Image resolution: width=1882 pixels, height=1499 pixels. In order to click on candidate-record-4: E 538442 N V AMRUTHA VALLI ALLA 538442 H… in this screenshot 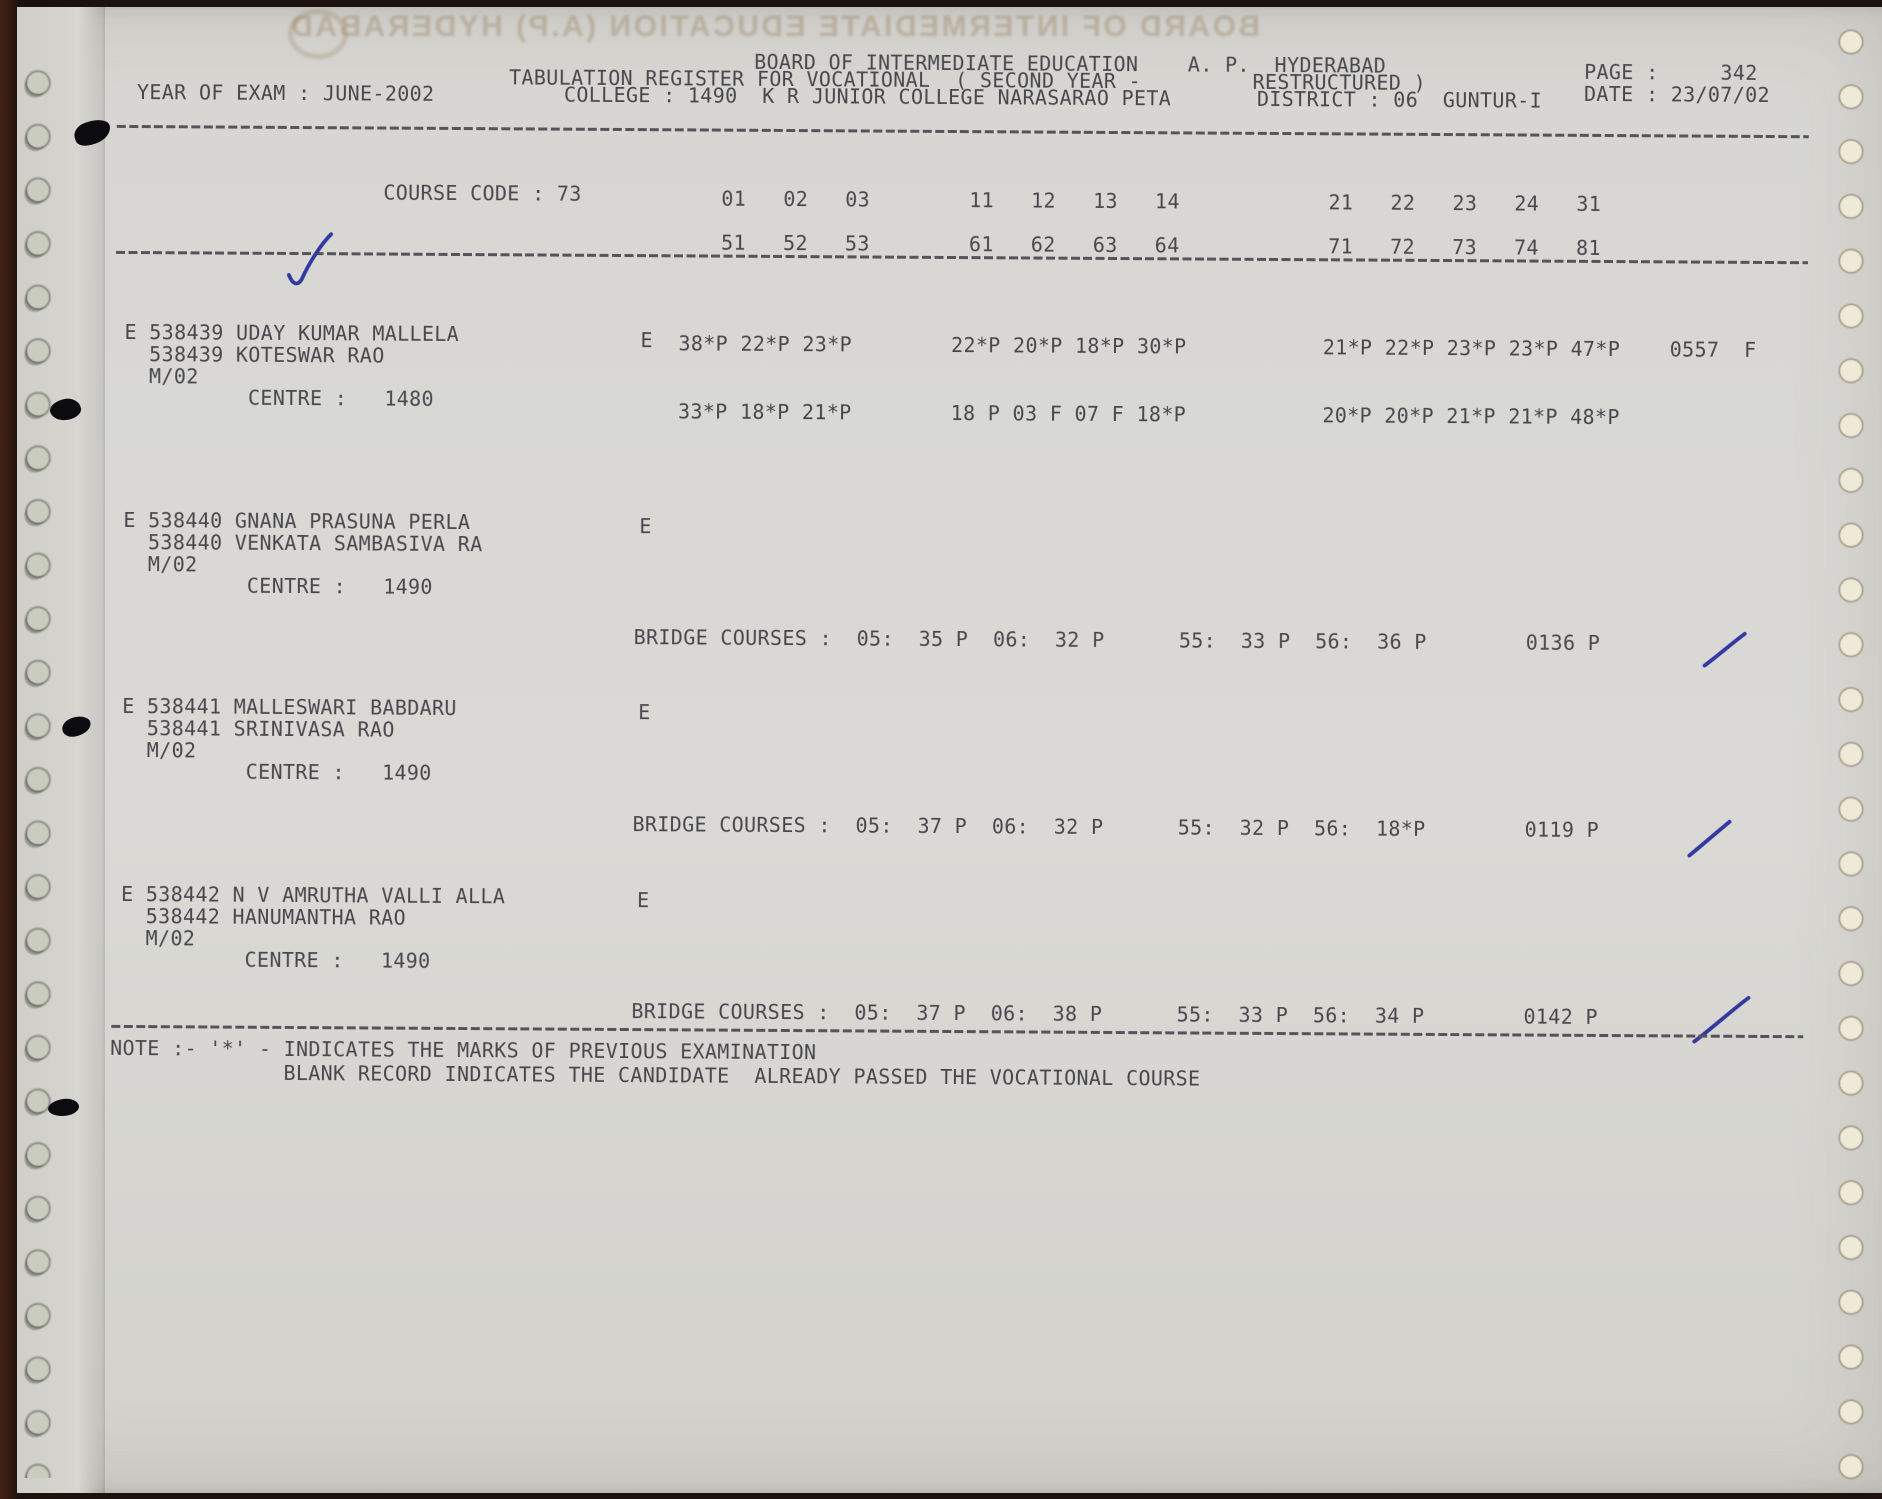, I will do `click(313, 927)`.